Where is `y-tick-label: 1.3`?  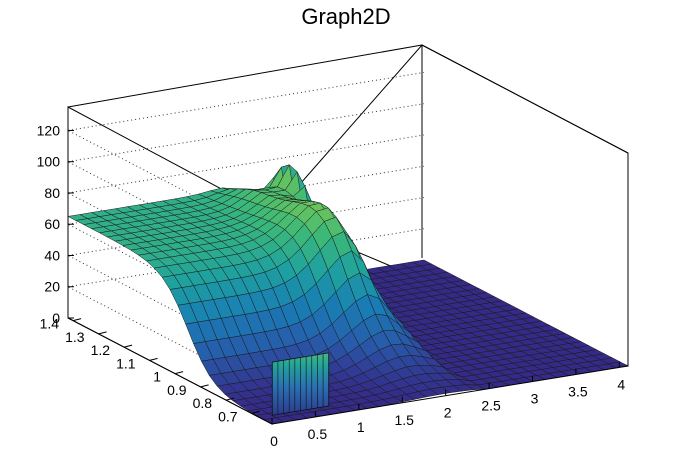 y-tick-label: 1.3 is located at coordinates (75, 337).